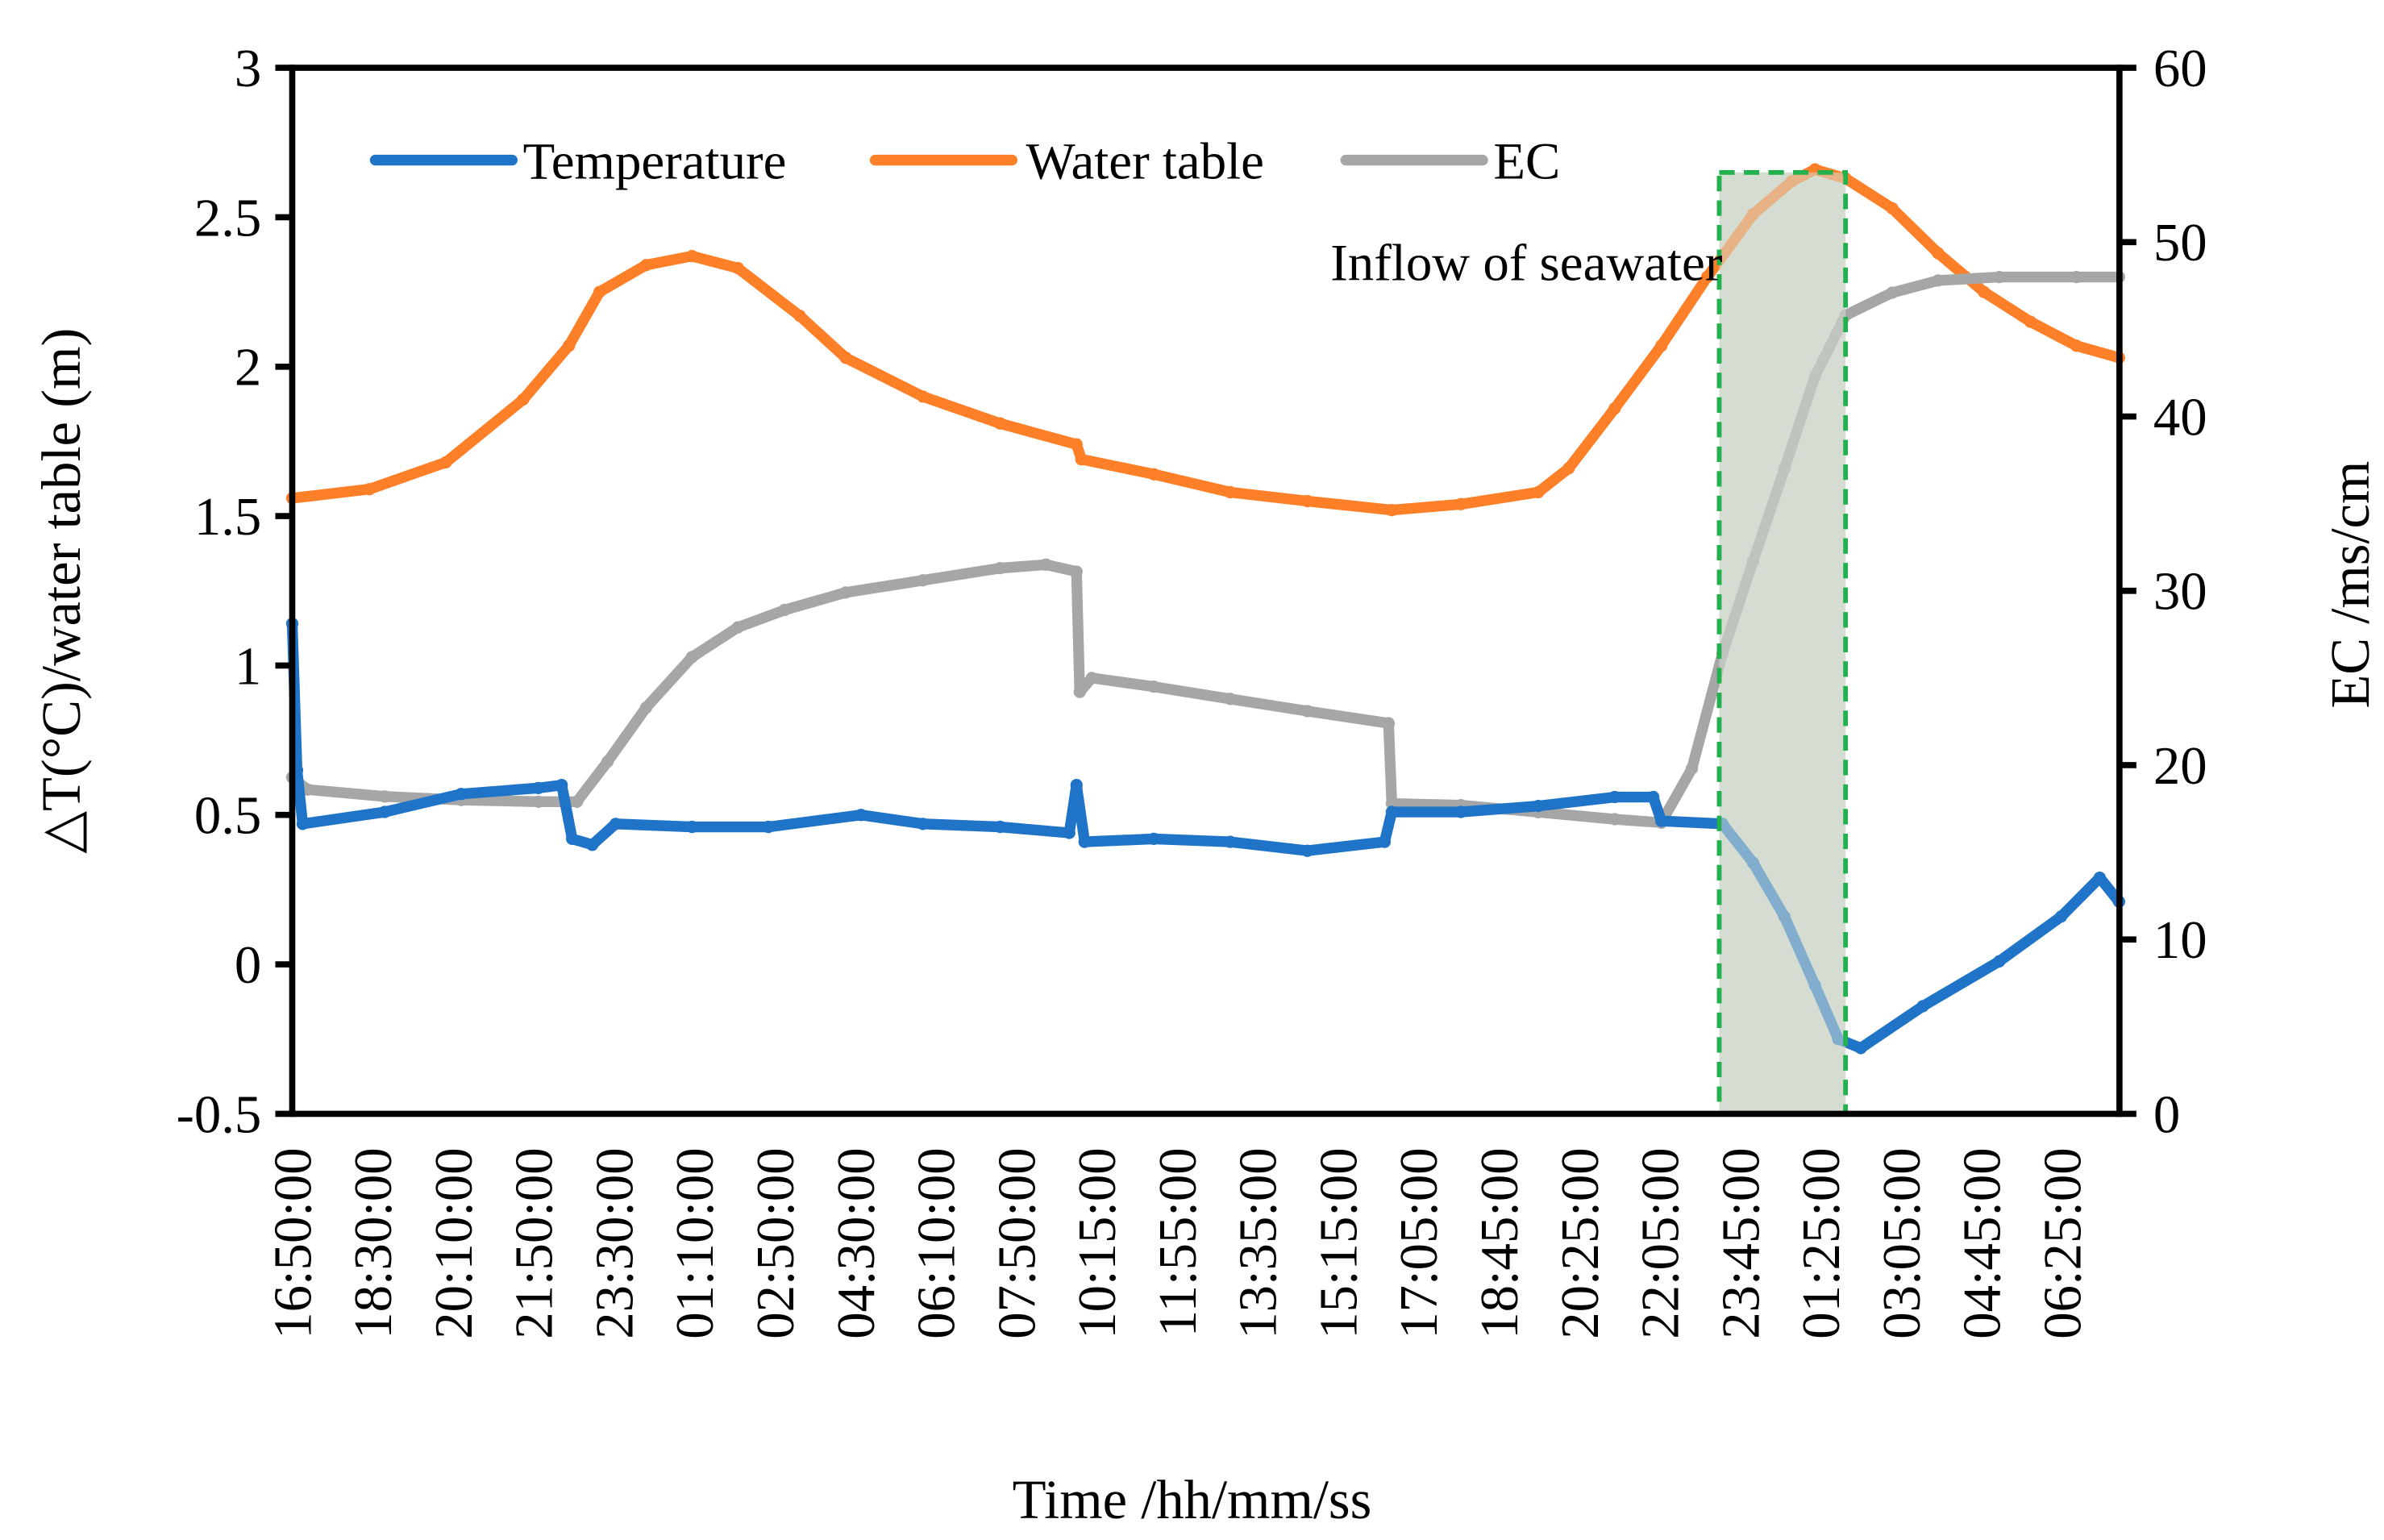  I want to click on x-tick-label: 11:55:00, so click(1179, 1242).